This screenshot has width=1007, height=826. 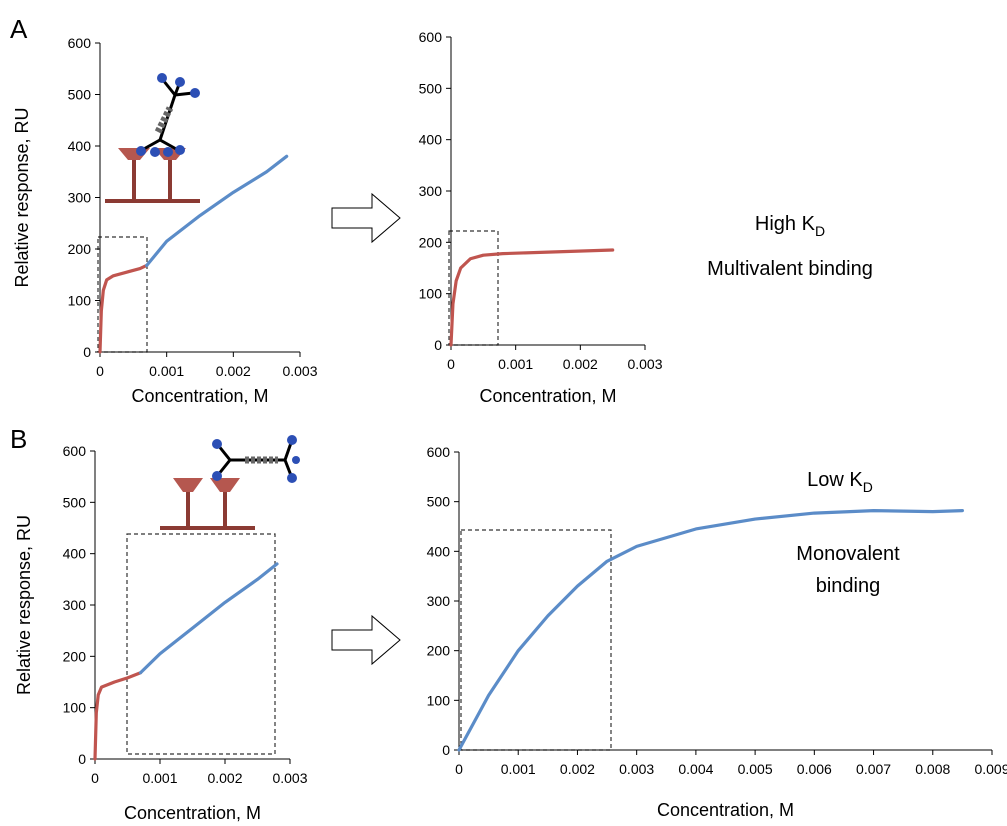 What do you see at coordinates (790, 269) in the screenshot?
I see `annotation: Multivalent binding` at bounding box center [790, 269].